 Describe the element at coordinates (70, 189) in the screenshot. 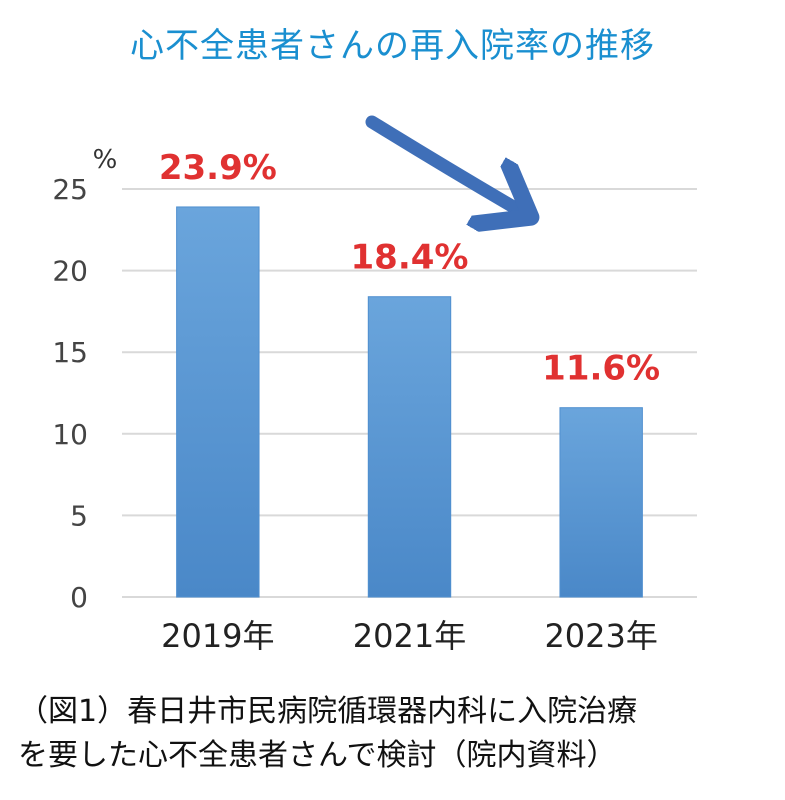

I see `y-tick-label-5: 25` at that location.